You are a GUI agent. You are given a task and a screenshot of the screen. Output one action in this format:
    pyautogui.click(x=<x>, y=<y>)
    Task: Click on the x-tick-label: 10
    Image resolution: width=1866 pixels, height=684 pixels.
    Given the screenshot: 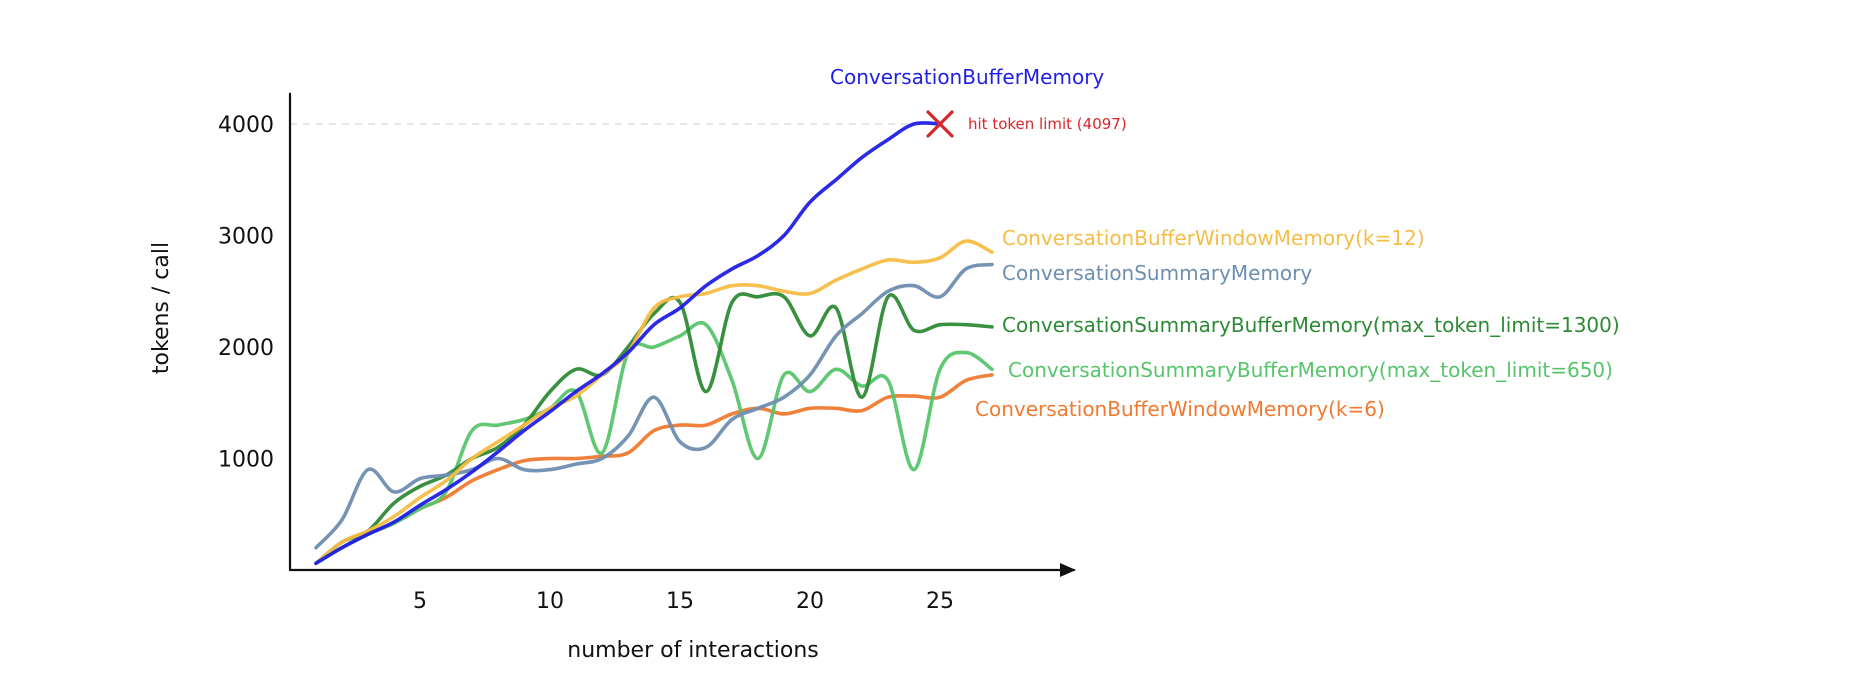 What is the action you would take?
    pyautogui.click(x=550, y=601)
    